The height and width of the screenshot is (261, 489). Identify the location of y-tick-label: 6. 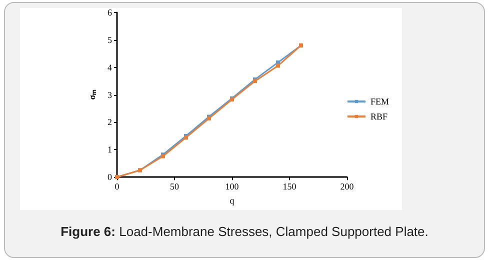
(110, 13).